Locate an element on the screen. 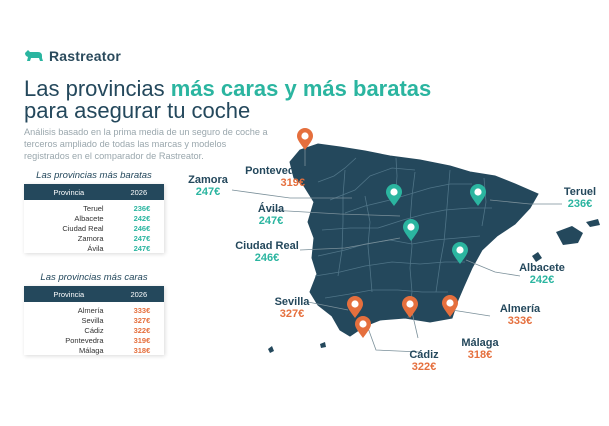 The image size is (609, 426). price-cell: 333€ is located at coordinates (142, 310).